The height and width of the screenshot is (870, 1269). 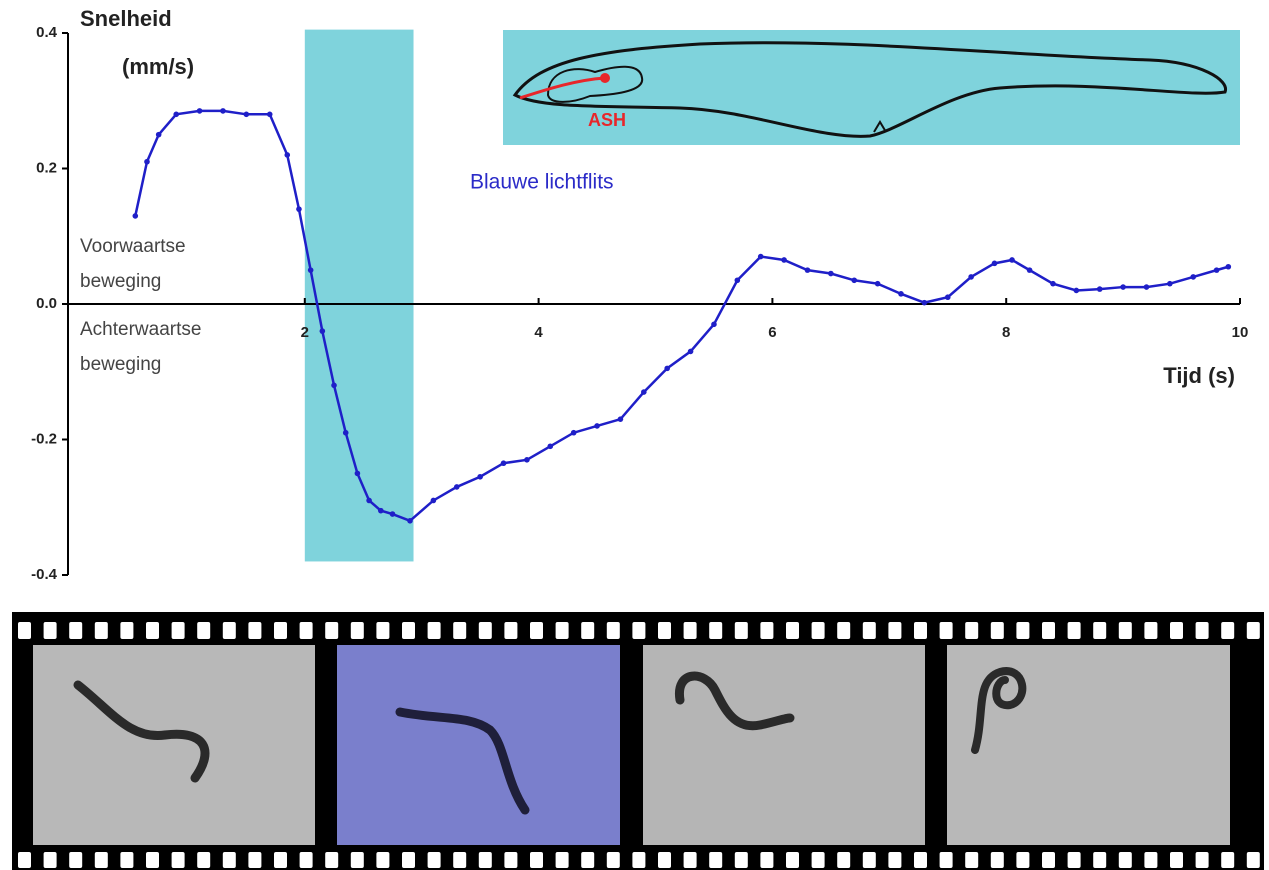 What do you see at coordinates (1240, 332) in the screenshot?
I see `x-tick-label: 10` at bounding box center [1240, 332].